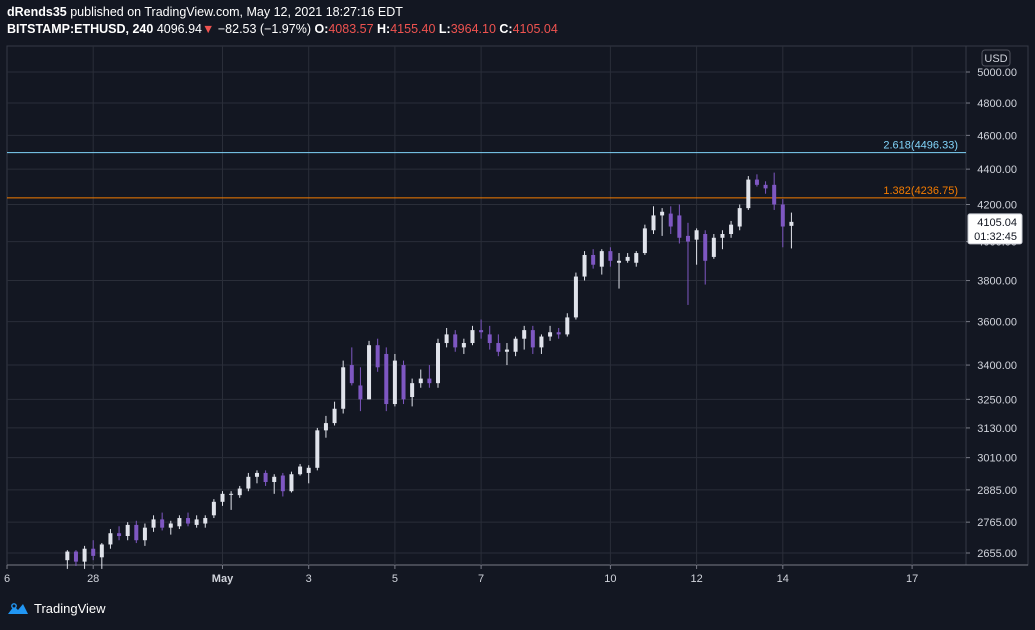 The image size is (1035, 630). I want to click on currency-badge, so click(996, 58).